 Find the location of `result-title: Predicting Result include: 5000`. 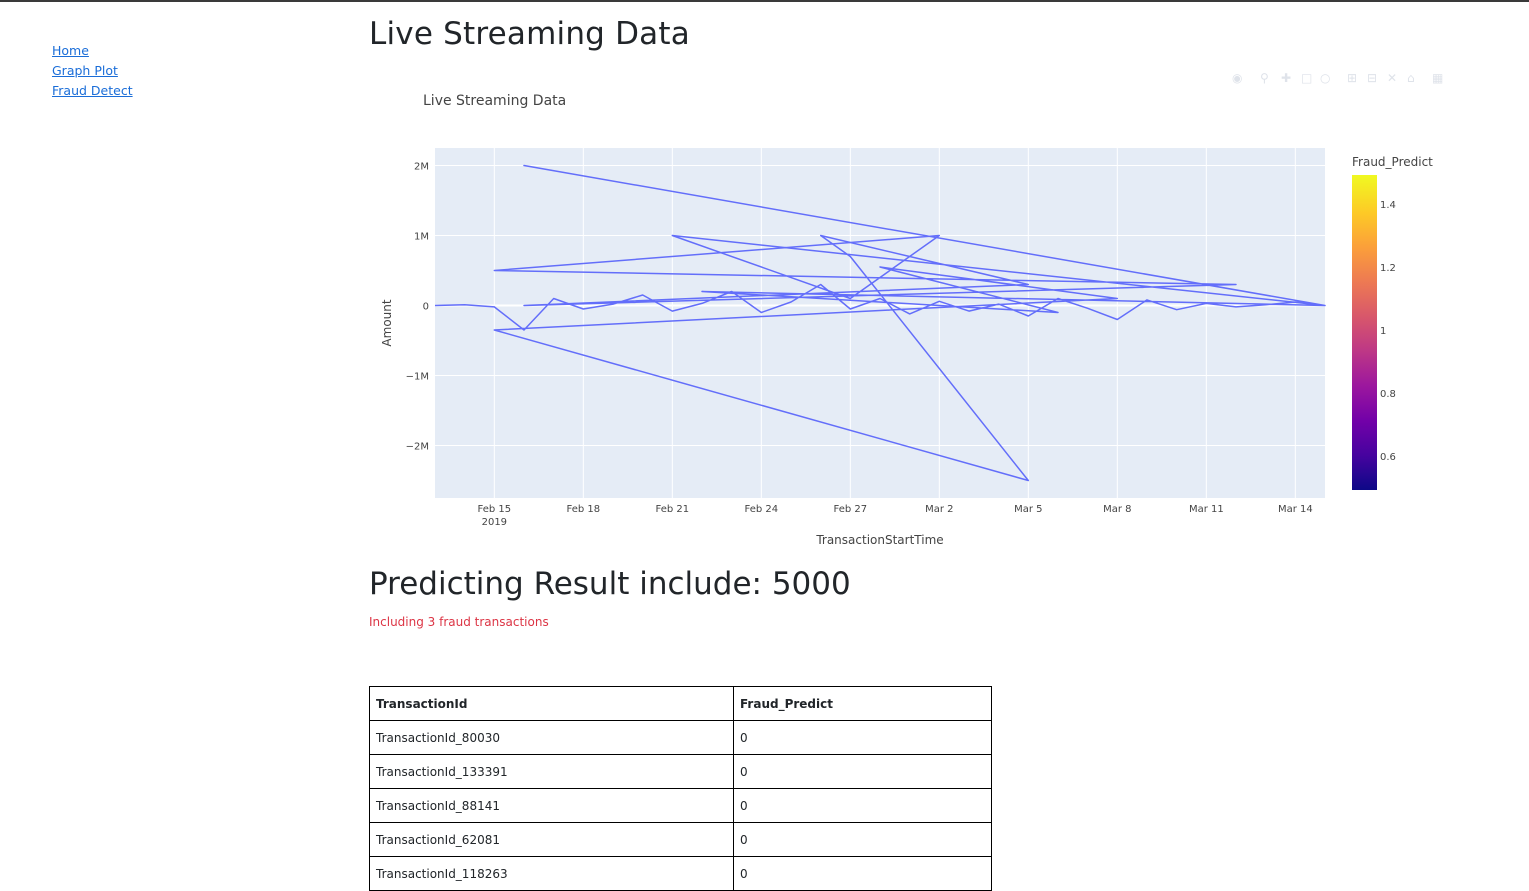

result-title: Predicting Result include: 5000 is located at coordinates (610, 584).